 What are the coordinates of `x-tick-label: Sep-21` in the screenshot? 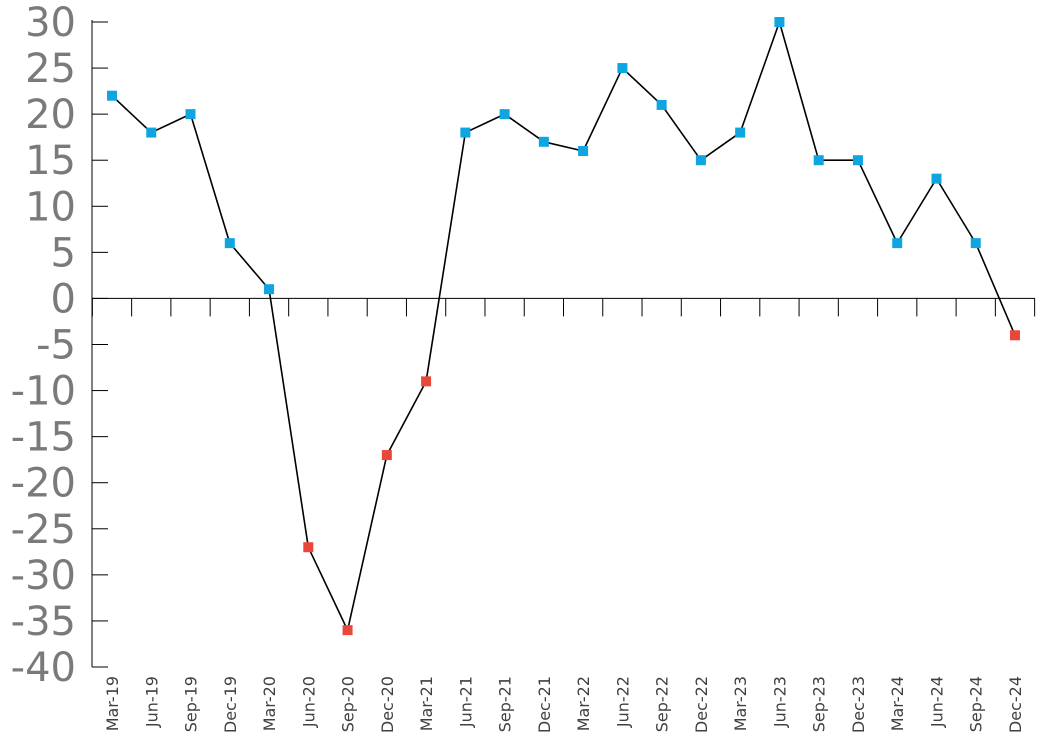 It's located at (505, 704).